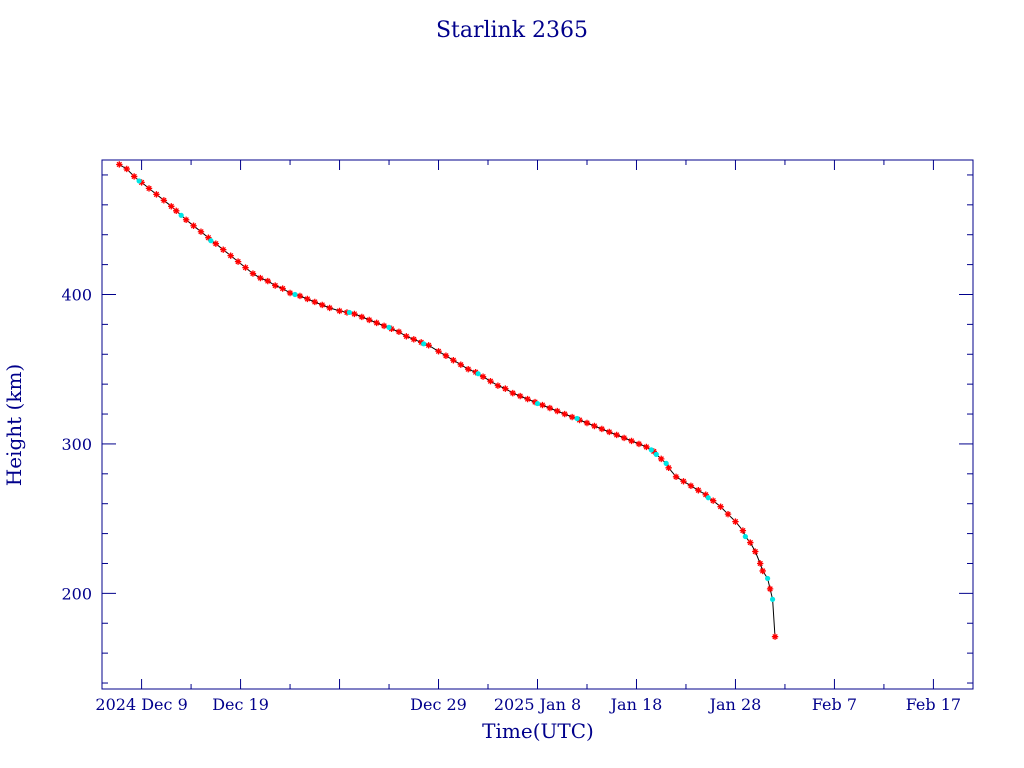 This screenshot has height=768, width=1024. Describe the element at coordinates (512, 30) in the screenshot. I see `chart-title: Starlink 2365` at that location.